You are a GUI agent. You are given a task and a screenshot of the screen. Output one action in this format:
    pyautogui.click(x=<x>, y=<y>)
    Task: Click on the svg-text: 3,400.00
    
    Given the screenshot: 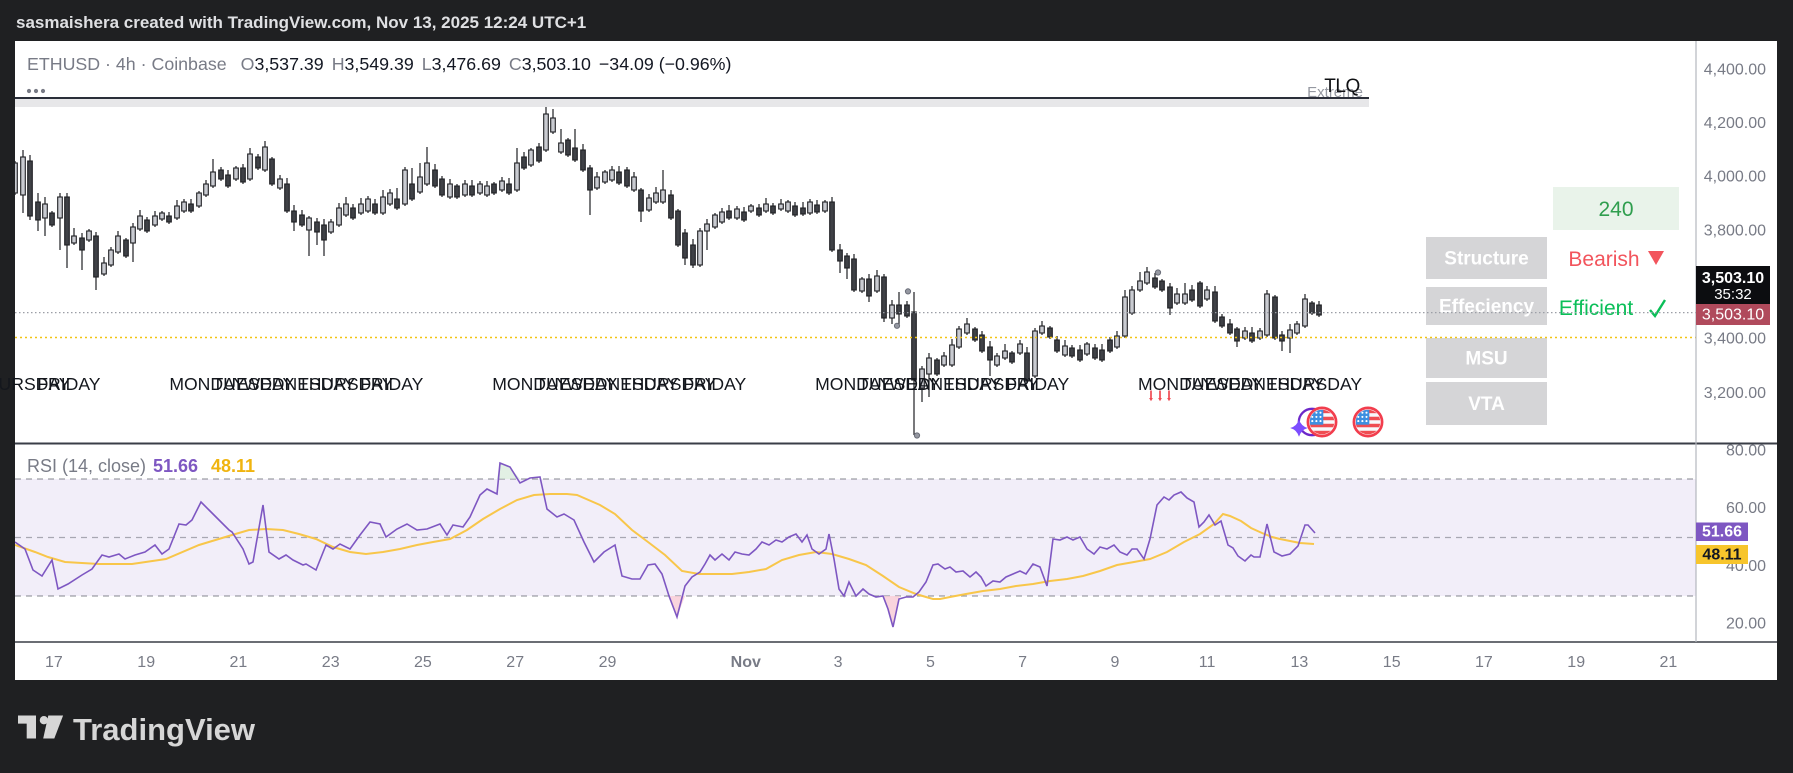 What is the action you would take?
    pyautogui.click(x=1735, y=339)
    